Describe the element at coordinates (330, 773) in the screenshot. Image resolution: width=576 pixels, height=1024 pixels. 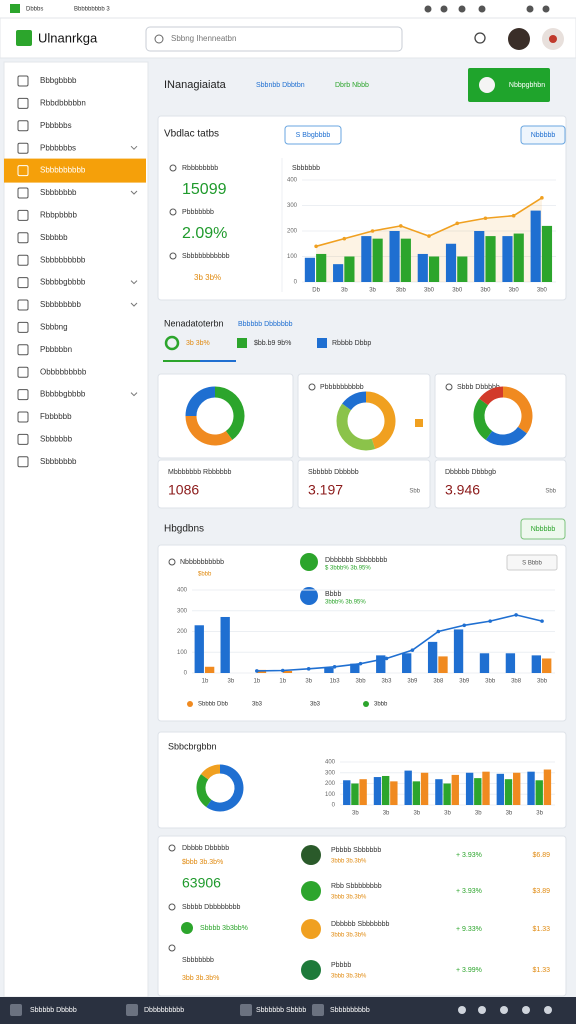
I see `y-tick-label: 300` at that location.